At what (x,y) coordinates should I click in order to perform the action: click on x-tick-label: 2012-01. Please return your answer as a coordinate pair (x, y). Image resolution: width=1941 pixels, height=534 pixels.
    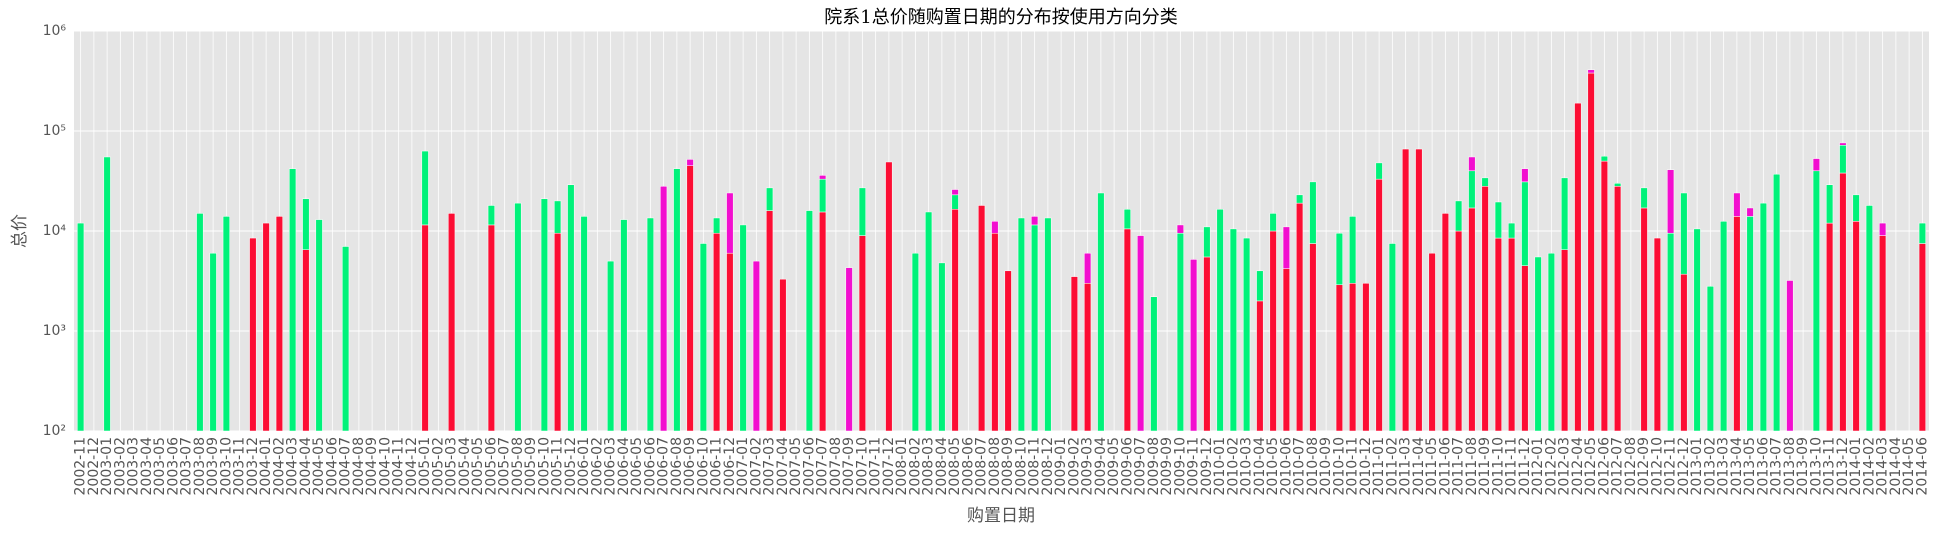
    Looking at the image, I should click on (1538, 466).